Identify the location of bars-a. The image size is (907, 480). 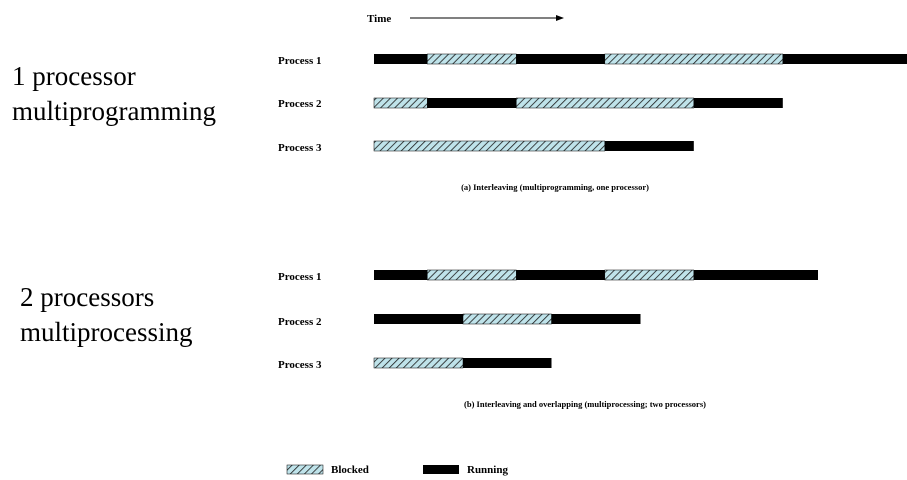
(640, 102).